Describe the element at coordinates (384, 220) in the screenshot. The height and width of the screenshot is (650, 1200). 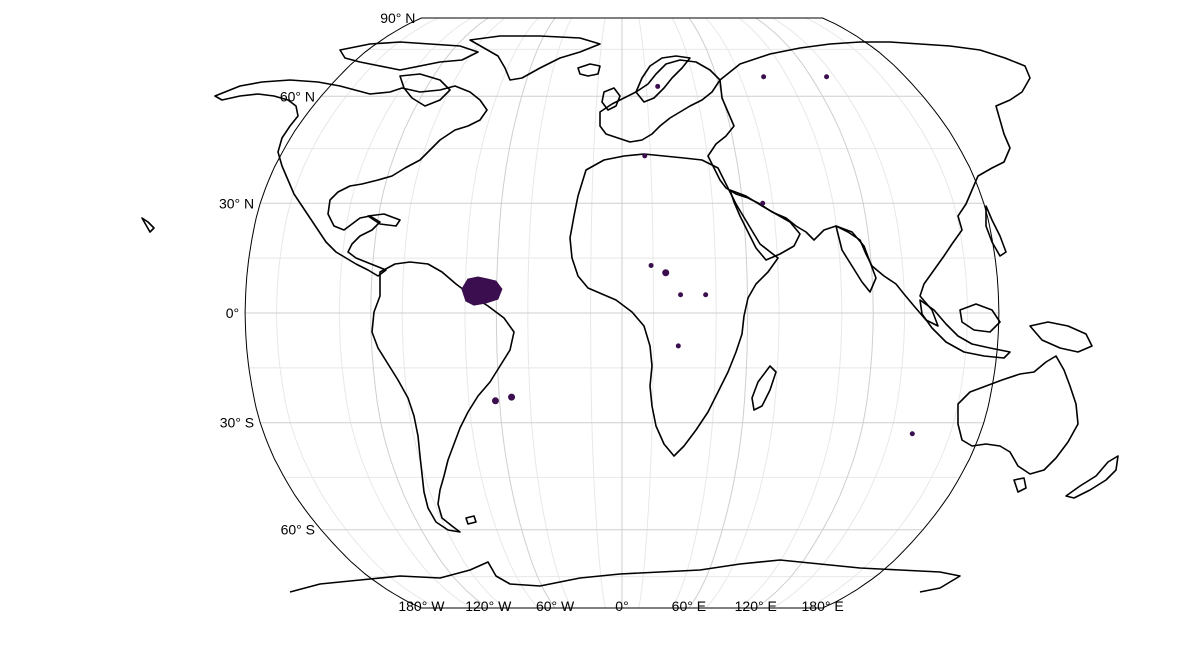
I see `cuba-coast` at that location.